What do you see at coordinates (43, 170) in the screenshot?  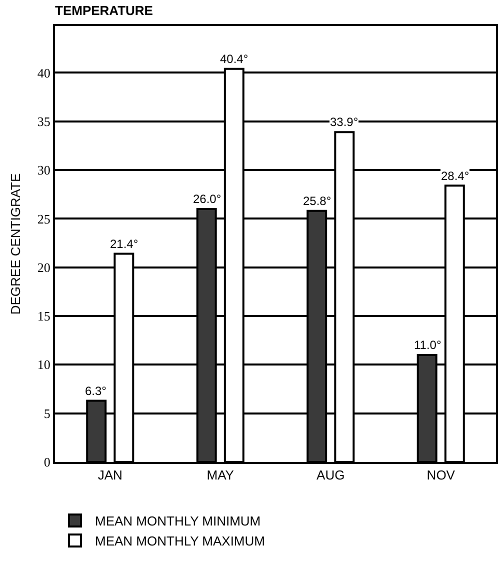 I see `y-tick-label: 30` at bounding box center [43, 170].